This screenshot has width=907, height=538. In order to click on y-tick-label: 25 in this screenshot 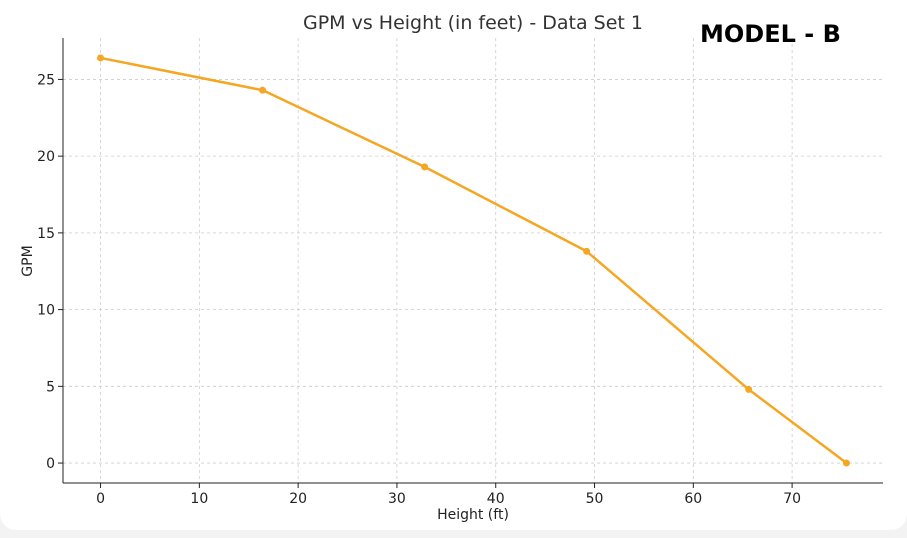, I will do `click(46, 80)`.